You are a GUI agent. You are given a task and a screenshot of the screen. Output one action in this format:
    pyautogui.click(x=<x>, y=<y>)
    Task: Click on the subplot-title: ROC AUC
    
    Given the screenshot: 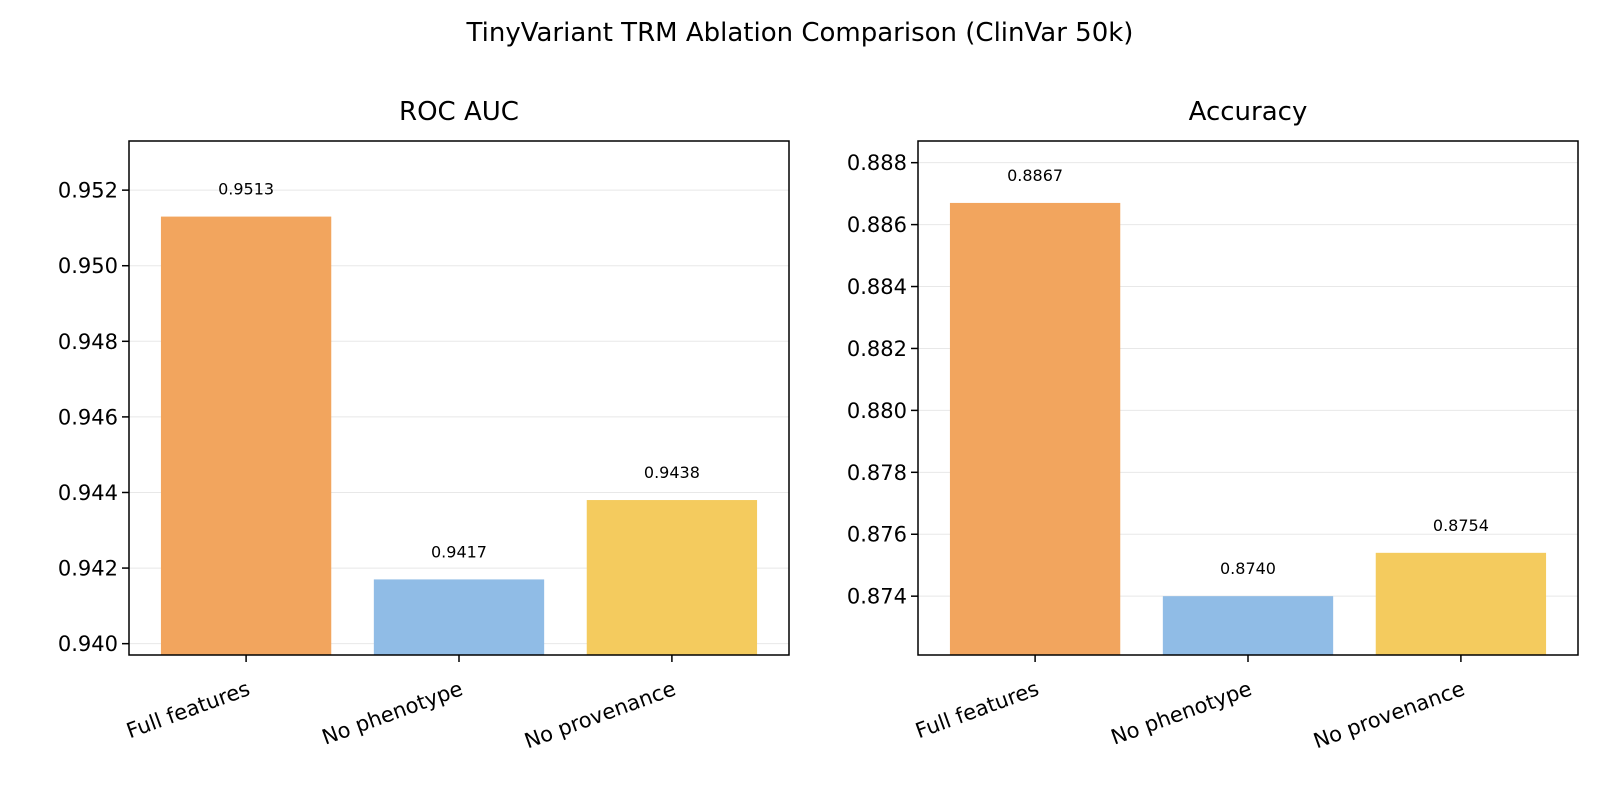 What is the action you would take?
    pyautogui.click(x=459, y=112)
    